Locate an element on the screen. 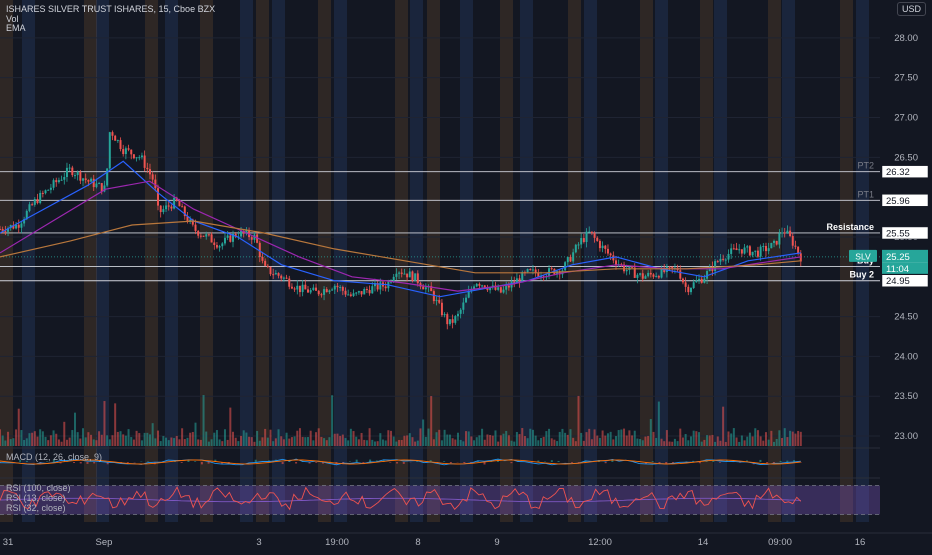 Image resolution: width=932 pixels, height=555 pixels. time-tick-label: 3 is located at coordinates (258, 542).